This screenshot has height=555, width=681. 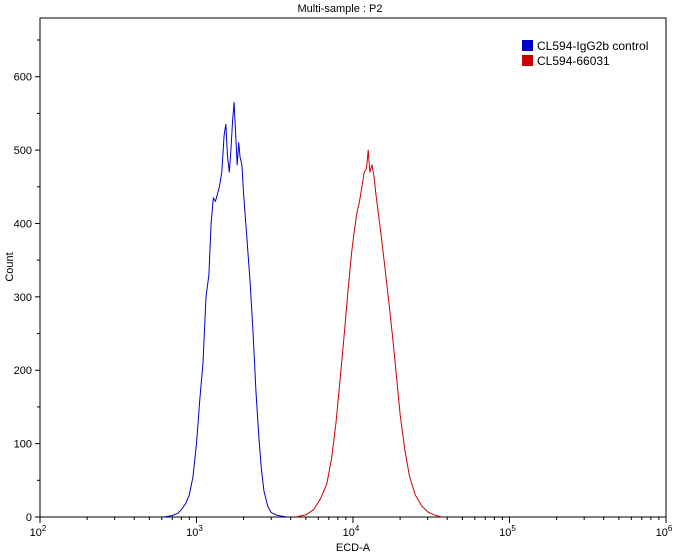 I want to click on y-tick-label: 400, so click(x=23, y=224).